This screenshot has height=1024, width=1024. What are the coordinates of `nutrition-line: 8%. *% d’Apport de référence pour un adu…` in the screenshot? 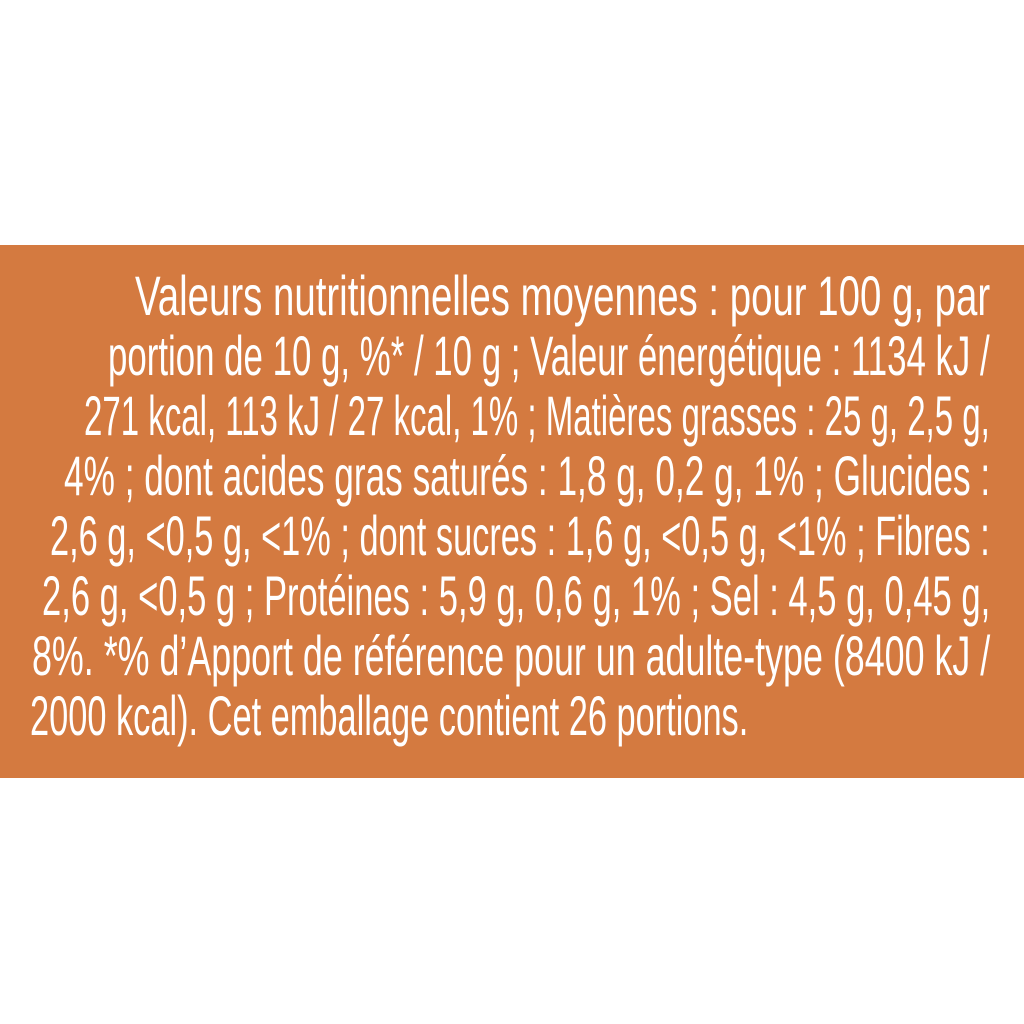 It's located at (511, 655).